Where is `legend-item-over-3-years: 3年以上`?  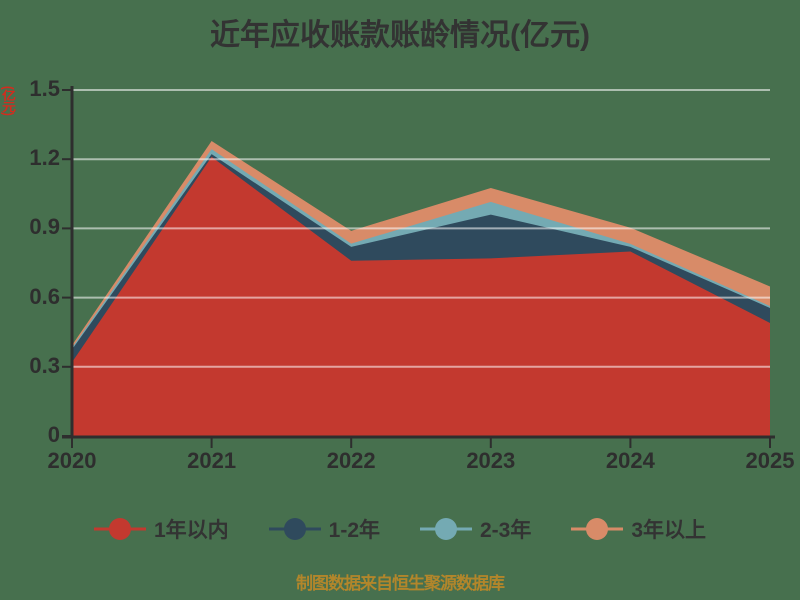
legend-item-over-3-years: 3年以上 is located at coordinates (638, 529).